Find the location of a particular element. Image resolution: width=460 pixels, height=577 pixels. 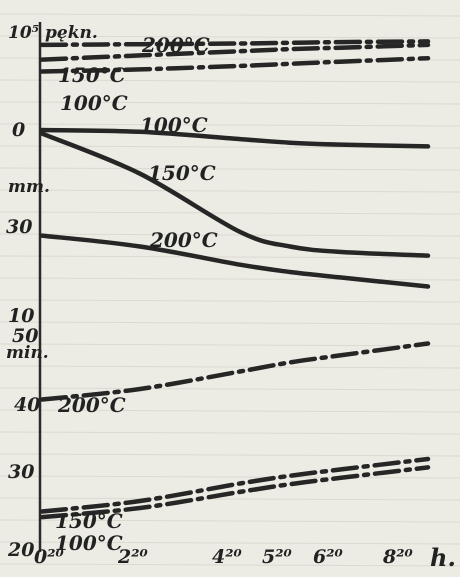

x-tick-labels: 0²⁰ 2²⁰ 4²⁰ 5²⁰ 6²⁰ 8²⁰ is located at coordinates (224, 557).